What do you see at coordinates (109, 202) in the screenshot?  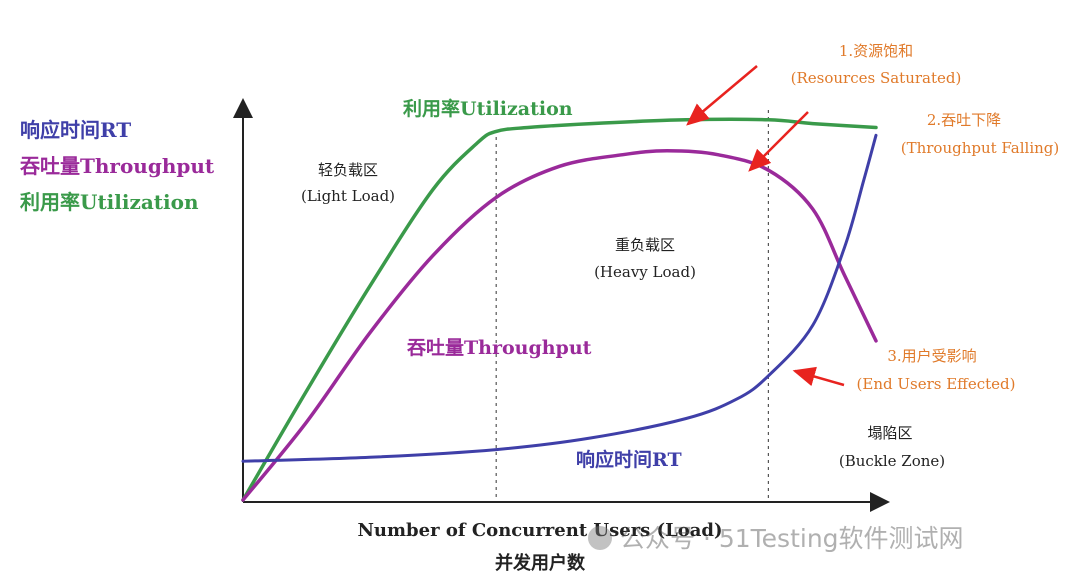 I see `legend-item-utilization: 利用率Utilization` at bounding box center [109, 202].